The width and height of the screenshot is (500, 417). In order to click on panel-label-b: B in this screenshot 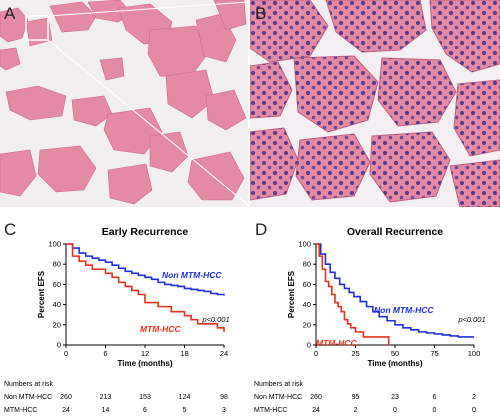, I will do `click(261, 13)`.